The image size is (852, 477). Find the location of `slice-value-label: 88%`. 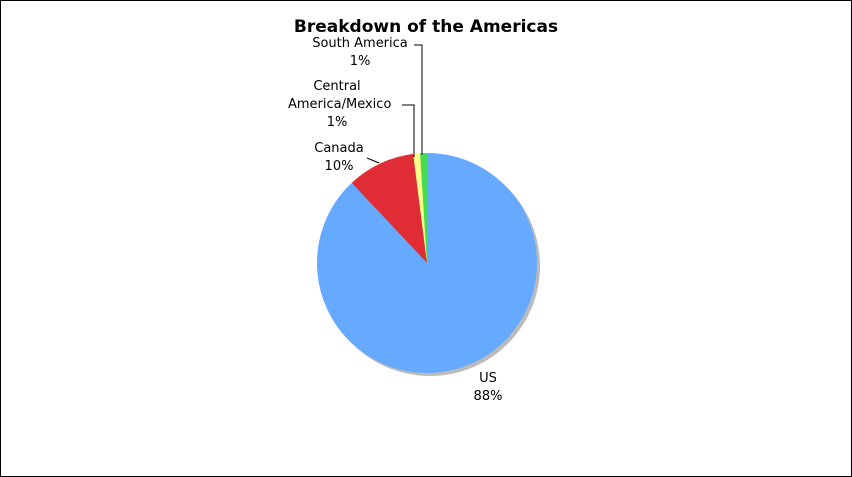

slice-value-label: 88% is located at coordinates (488, 396).